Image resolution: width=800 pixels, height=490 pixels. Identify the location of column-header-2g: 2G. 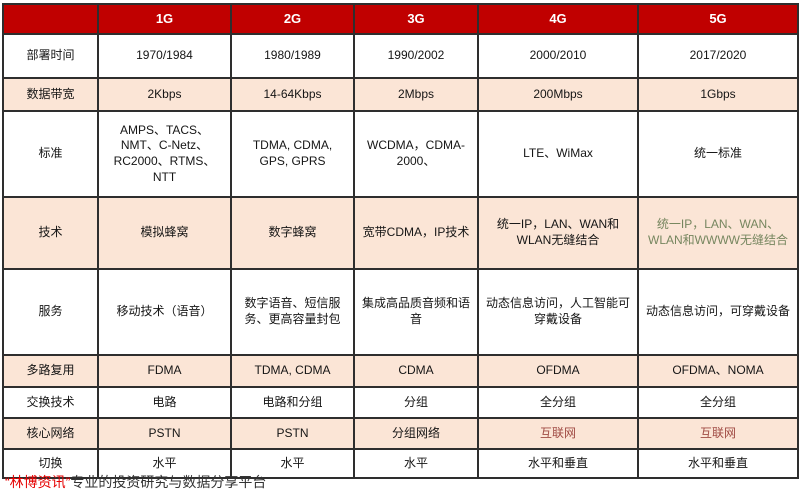
(292, 19).